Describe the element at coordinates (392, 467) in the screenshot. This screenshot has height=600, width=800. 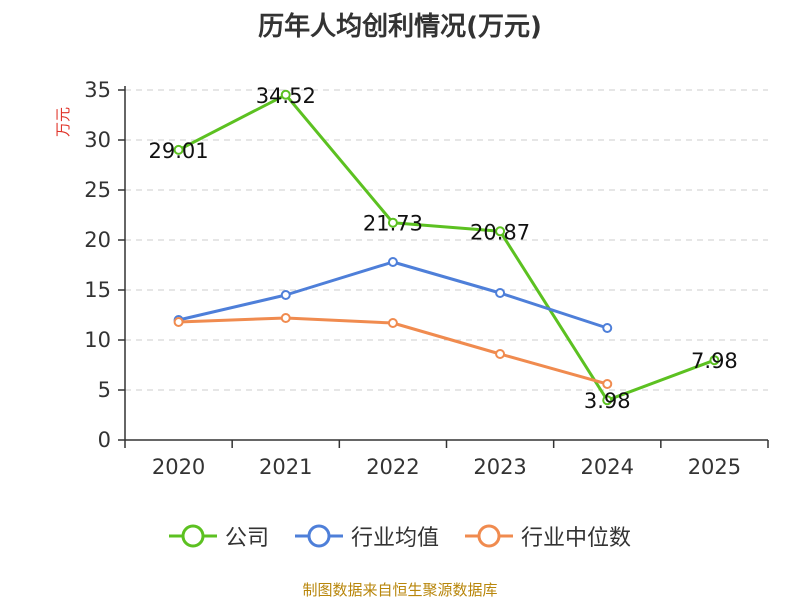
I see `x-tick-label: 2022` at that location.